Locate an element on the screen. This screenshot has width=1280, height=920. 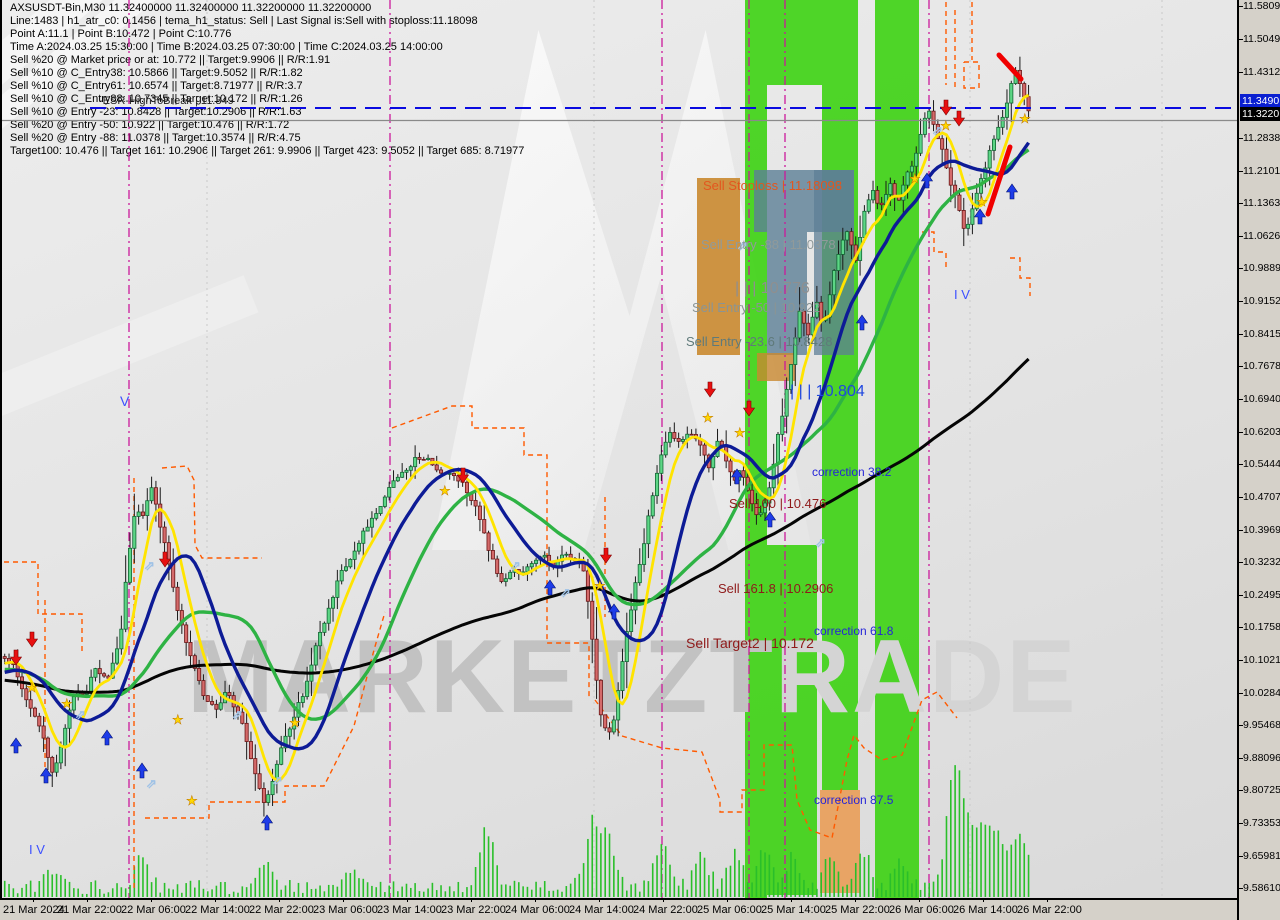
brand-watermark-dark: MARKETZT is located at coordinates (481, 677).